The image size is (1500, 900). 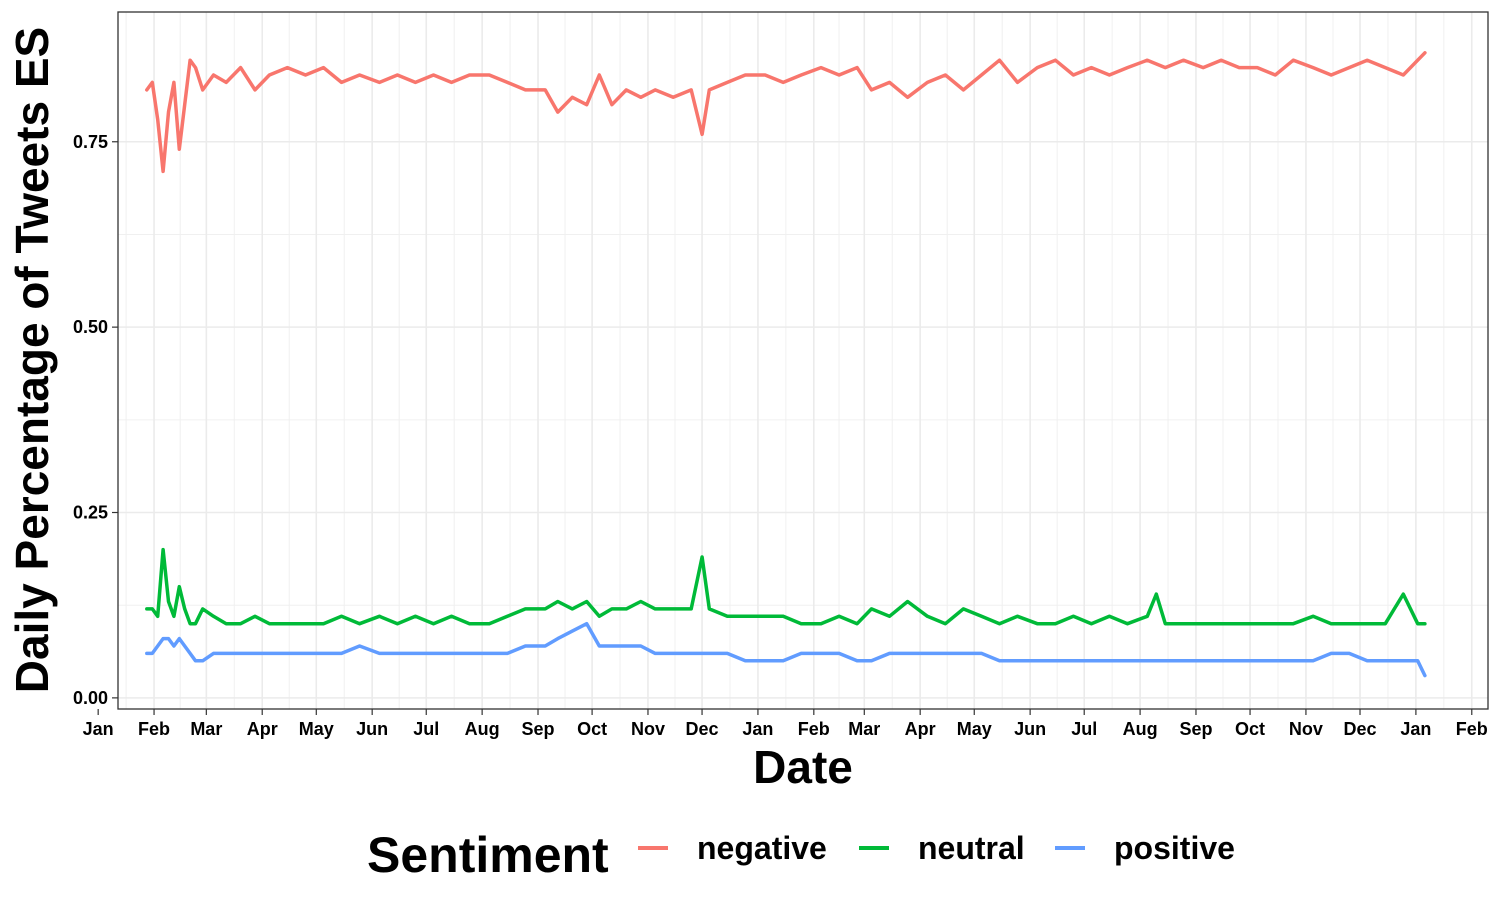 What do you see at coordinates (803, 767) in the screenshot?
I see `x-axis-title: Date` at bounding box center [803, 767].